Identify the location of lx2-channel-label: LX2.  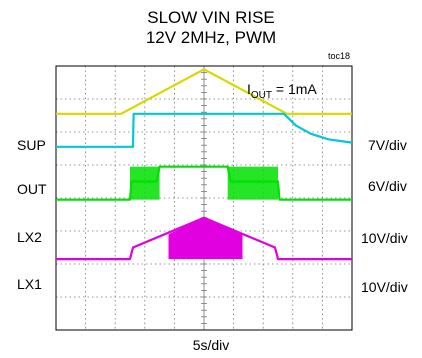
(29, 237).